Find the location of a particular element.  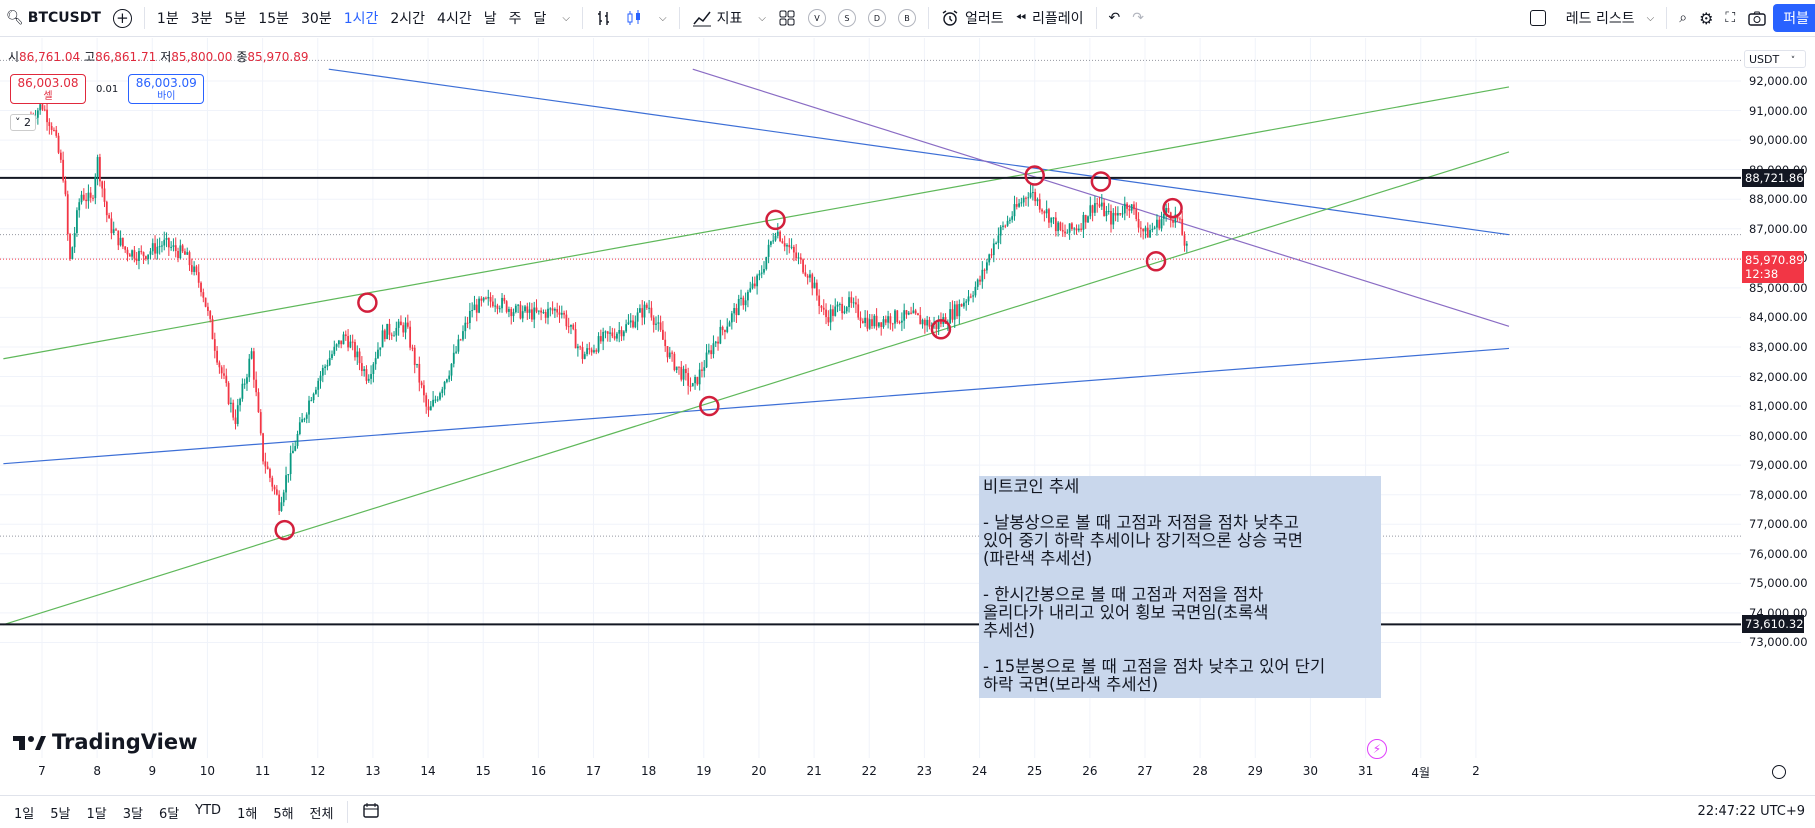

interval-5: 1시간 is located at coordinates (361, 19).